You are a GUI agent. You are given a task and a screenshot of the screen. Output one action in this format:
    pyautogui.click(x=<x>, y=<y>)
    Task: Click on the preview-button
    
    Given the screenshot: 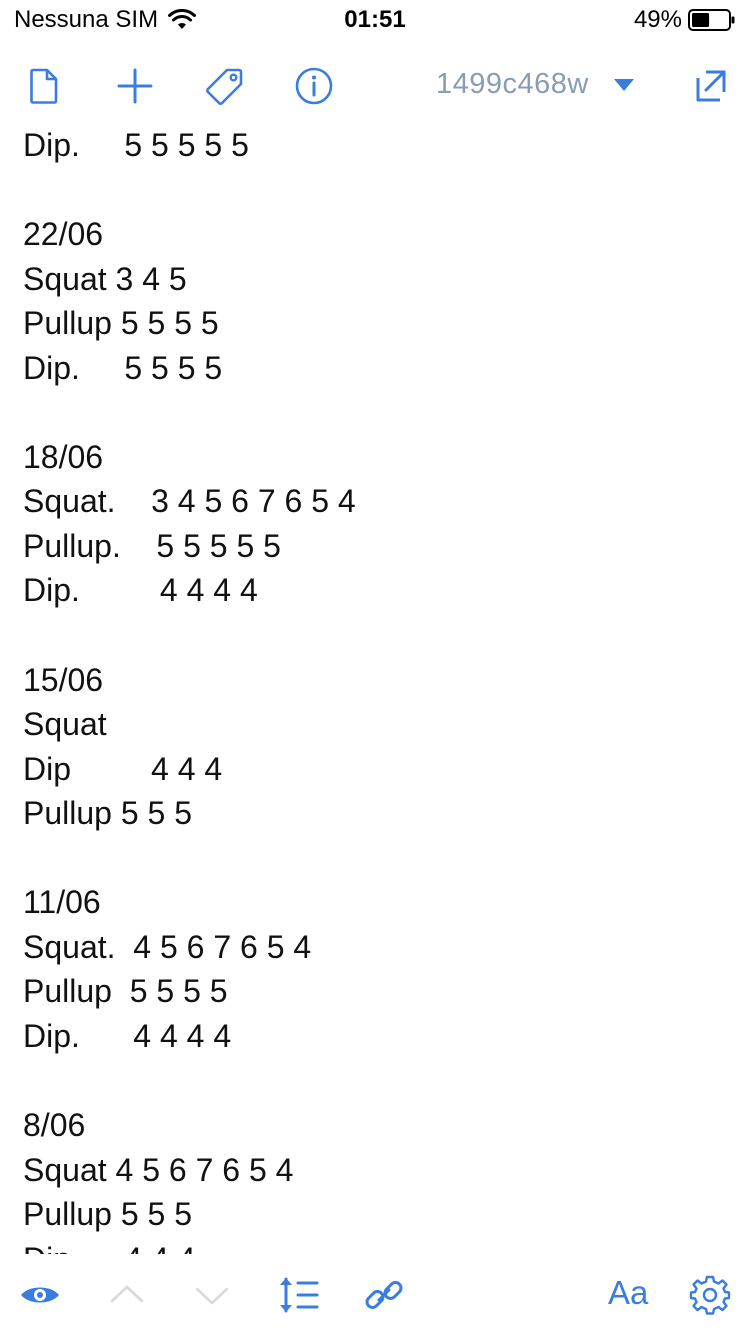 What is the action you would take?
    pyautogui.click(x=40, y=1295)
    